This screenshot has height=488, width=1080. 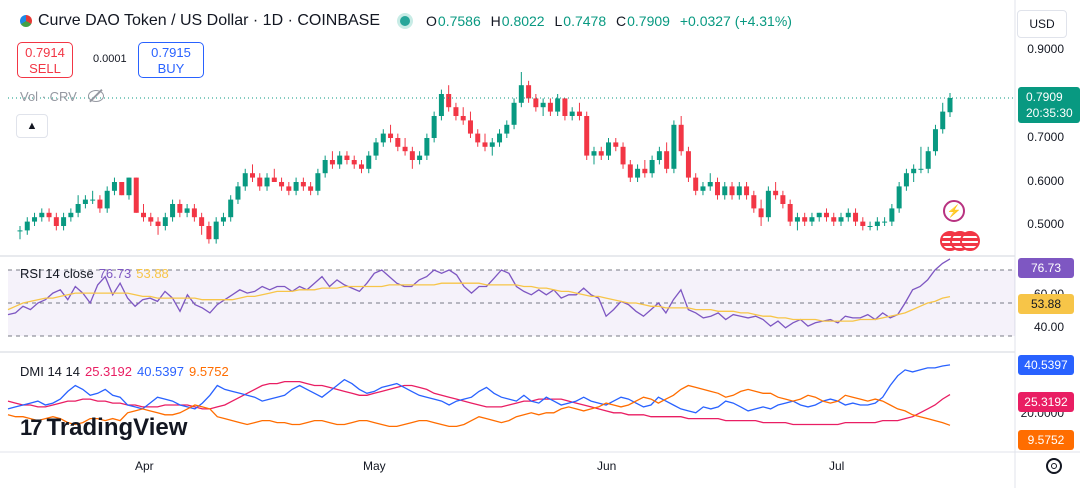 What do you see at coordinates (1045, 224) in the screenshot?
I see `price-tick: 0.5000` at bounding box center [1045, 224].